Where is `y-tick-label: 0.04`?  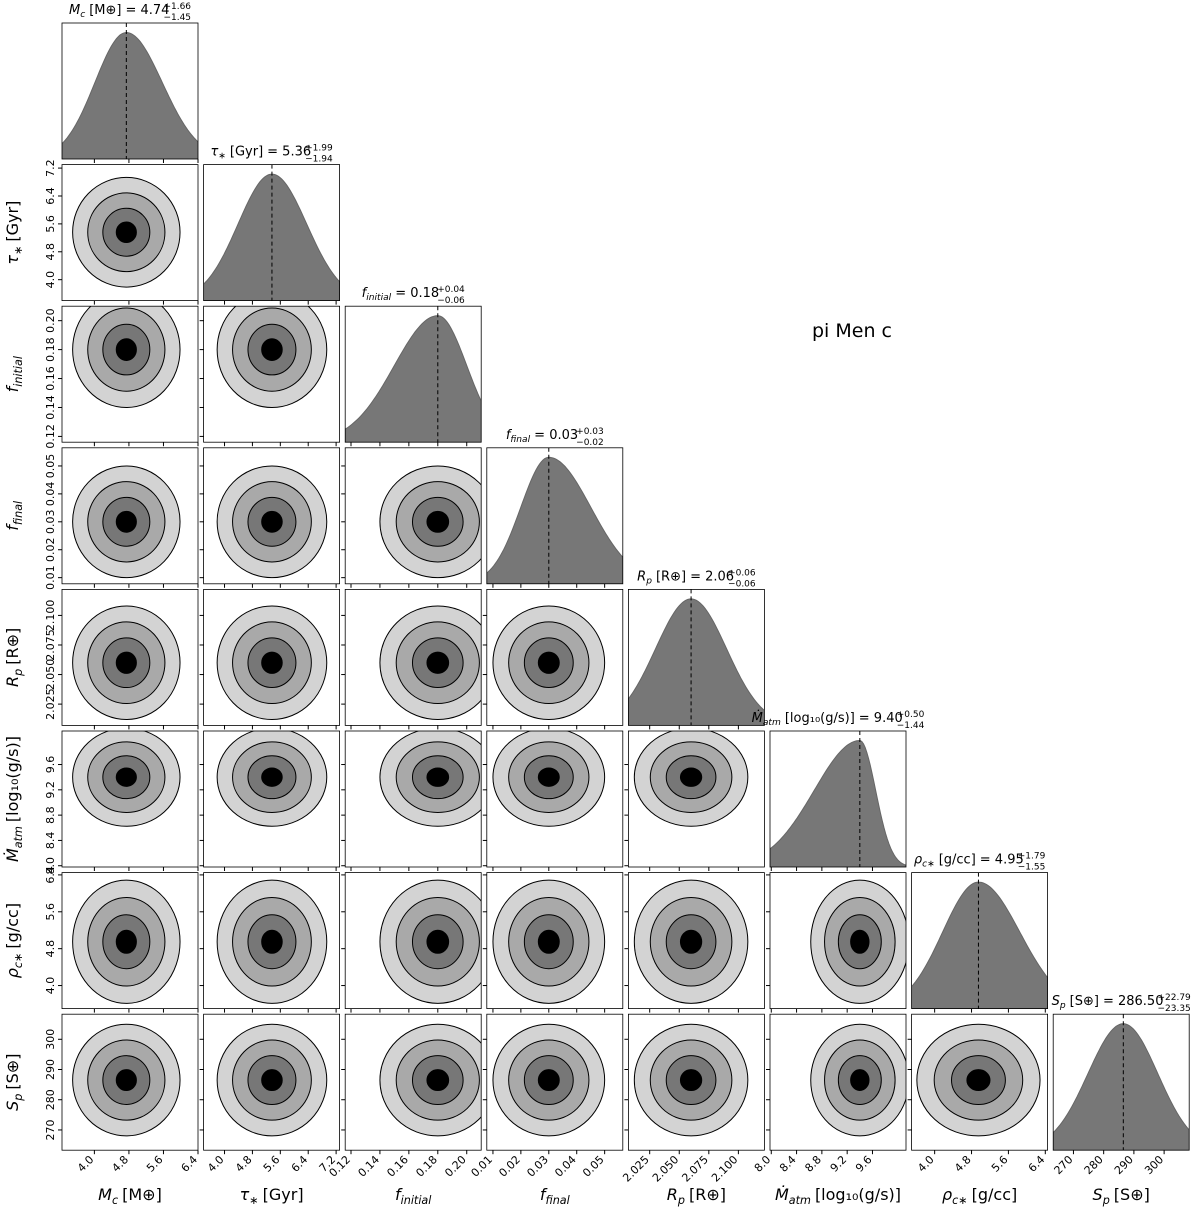 y-tick-label: 0.04 is located at coordinates (50, 494).